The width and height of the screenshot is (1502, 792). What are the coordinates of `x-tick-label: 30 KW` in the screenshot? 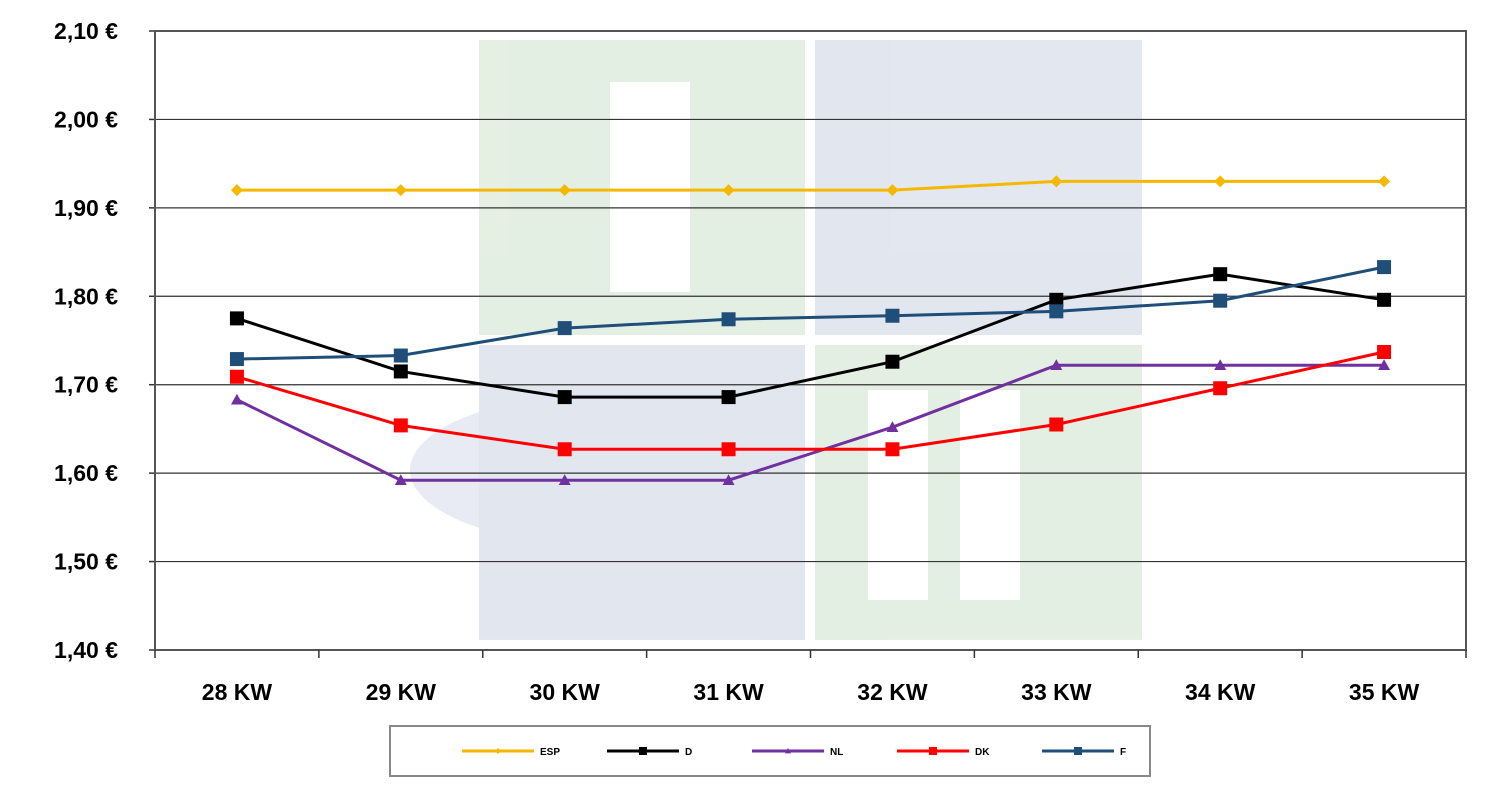 It's located at (565, 692).